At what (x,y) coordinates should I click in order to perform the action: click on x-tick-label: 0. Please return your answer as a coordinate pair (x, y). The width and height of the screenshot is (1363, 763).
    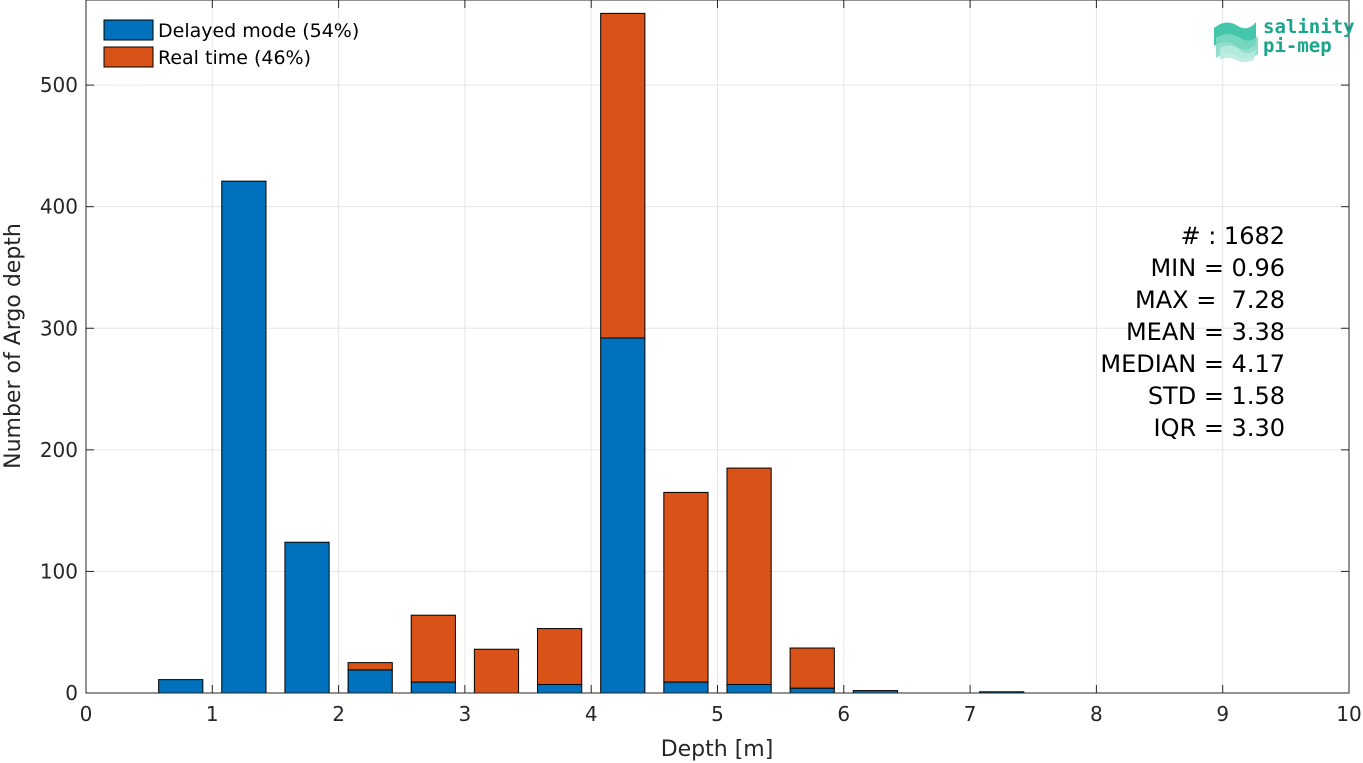
    Looking at the image, I should click on (86, 714).